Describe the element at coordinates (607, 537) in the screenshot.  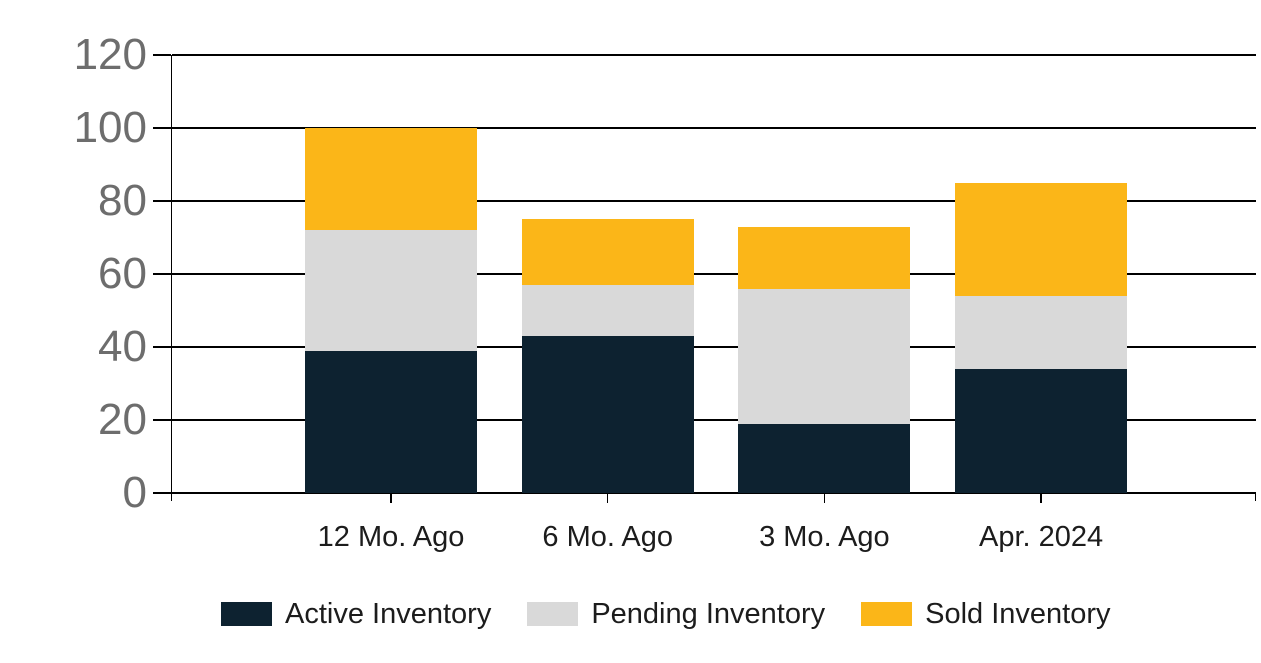
I see `x-tick-label-2: 6 Mo. Ago` at that location.